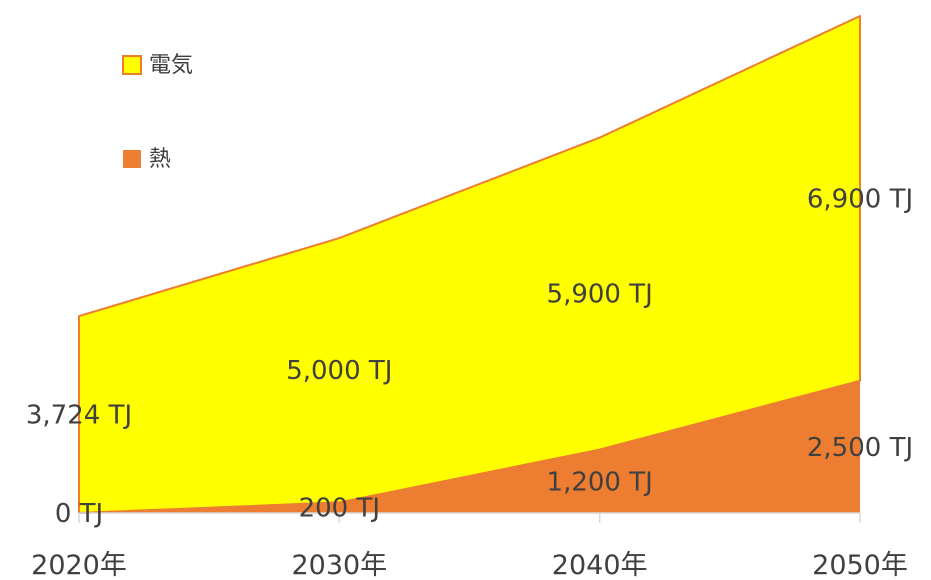 The height and width of the screenshot is (580, 931). I want to click on data-label-電気: 6,900 TJ, so click(860, 199).